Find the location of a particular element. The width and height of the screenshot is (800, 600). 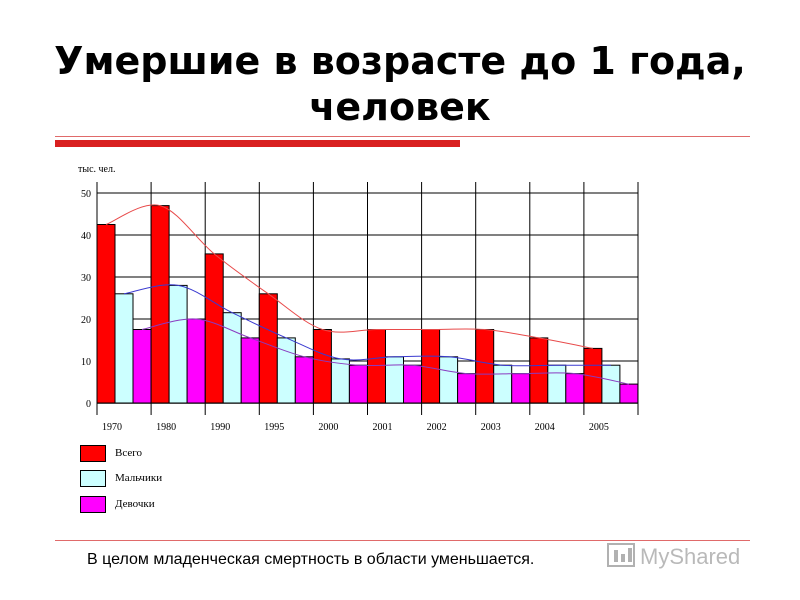

legend-swatch-total is located at coordinates (93, 453).